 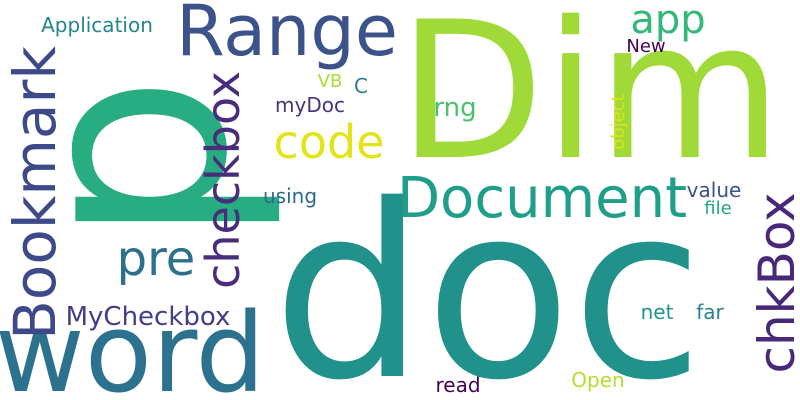 I want to click on word-chkbox: chkBox, so click(x=774, y=283).